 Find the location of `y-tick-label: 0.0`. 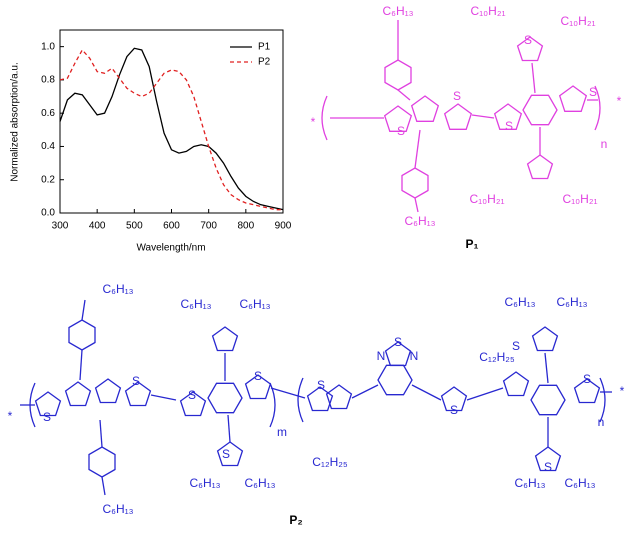

y-tick-label: 0.0 is located at coordinates (48, 213).